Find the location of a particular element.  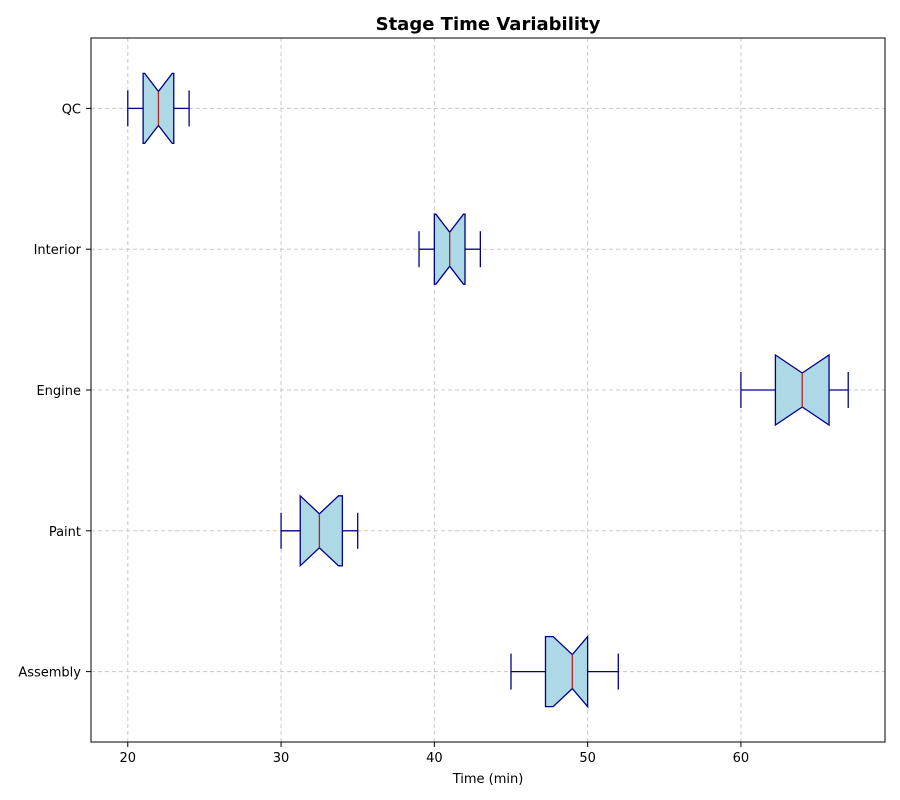

box-qc is located at coordinates (158, 108).